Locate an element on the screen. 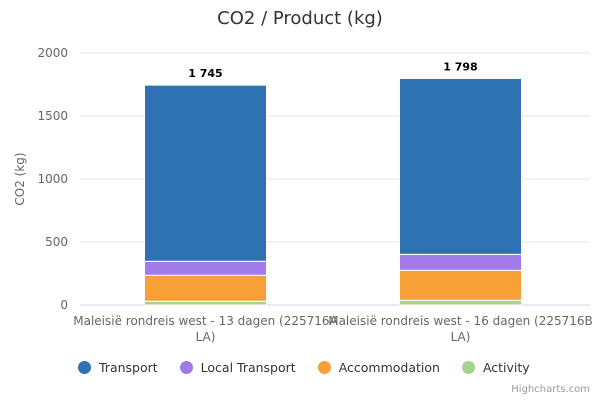 The width and height of the screenshot is (600, 400). chart-title: CO2 / Product (kg) is located at coordinates (300, 18).